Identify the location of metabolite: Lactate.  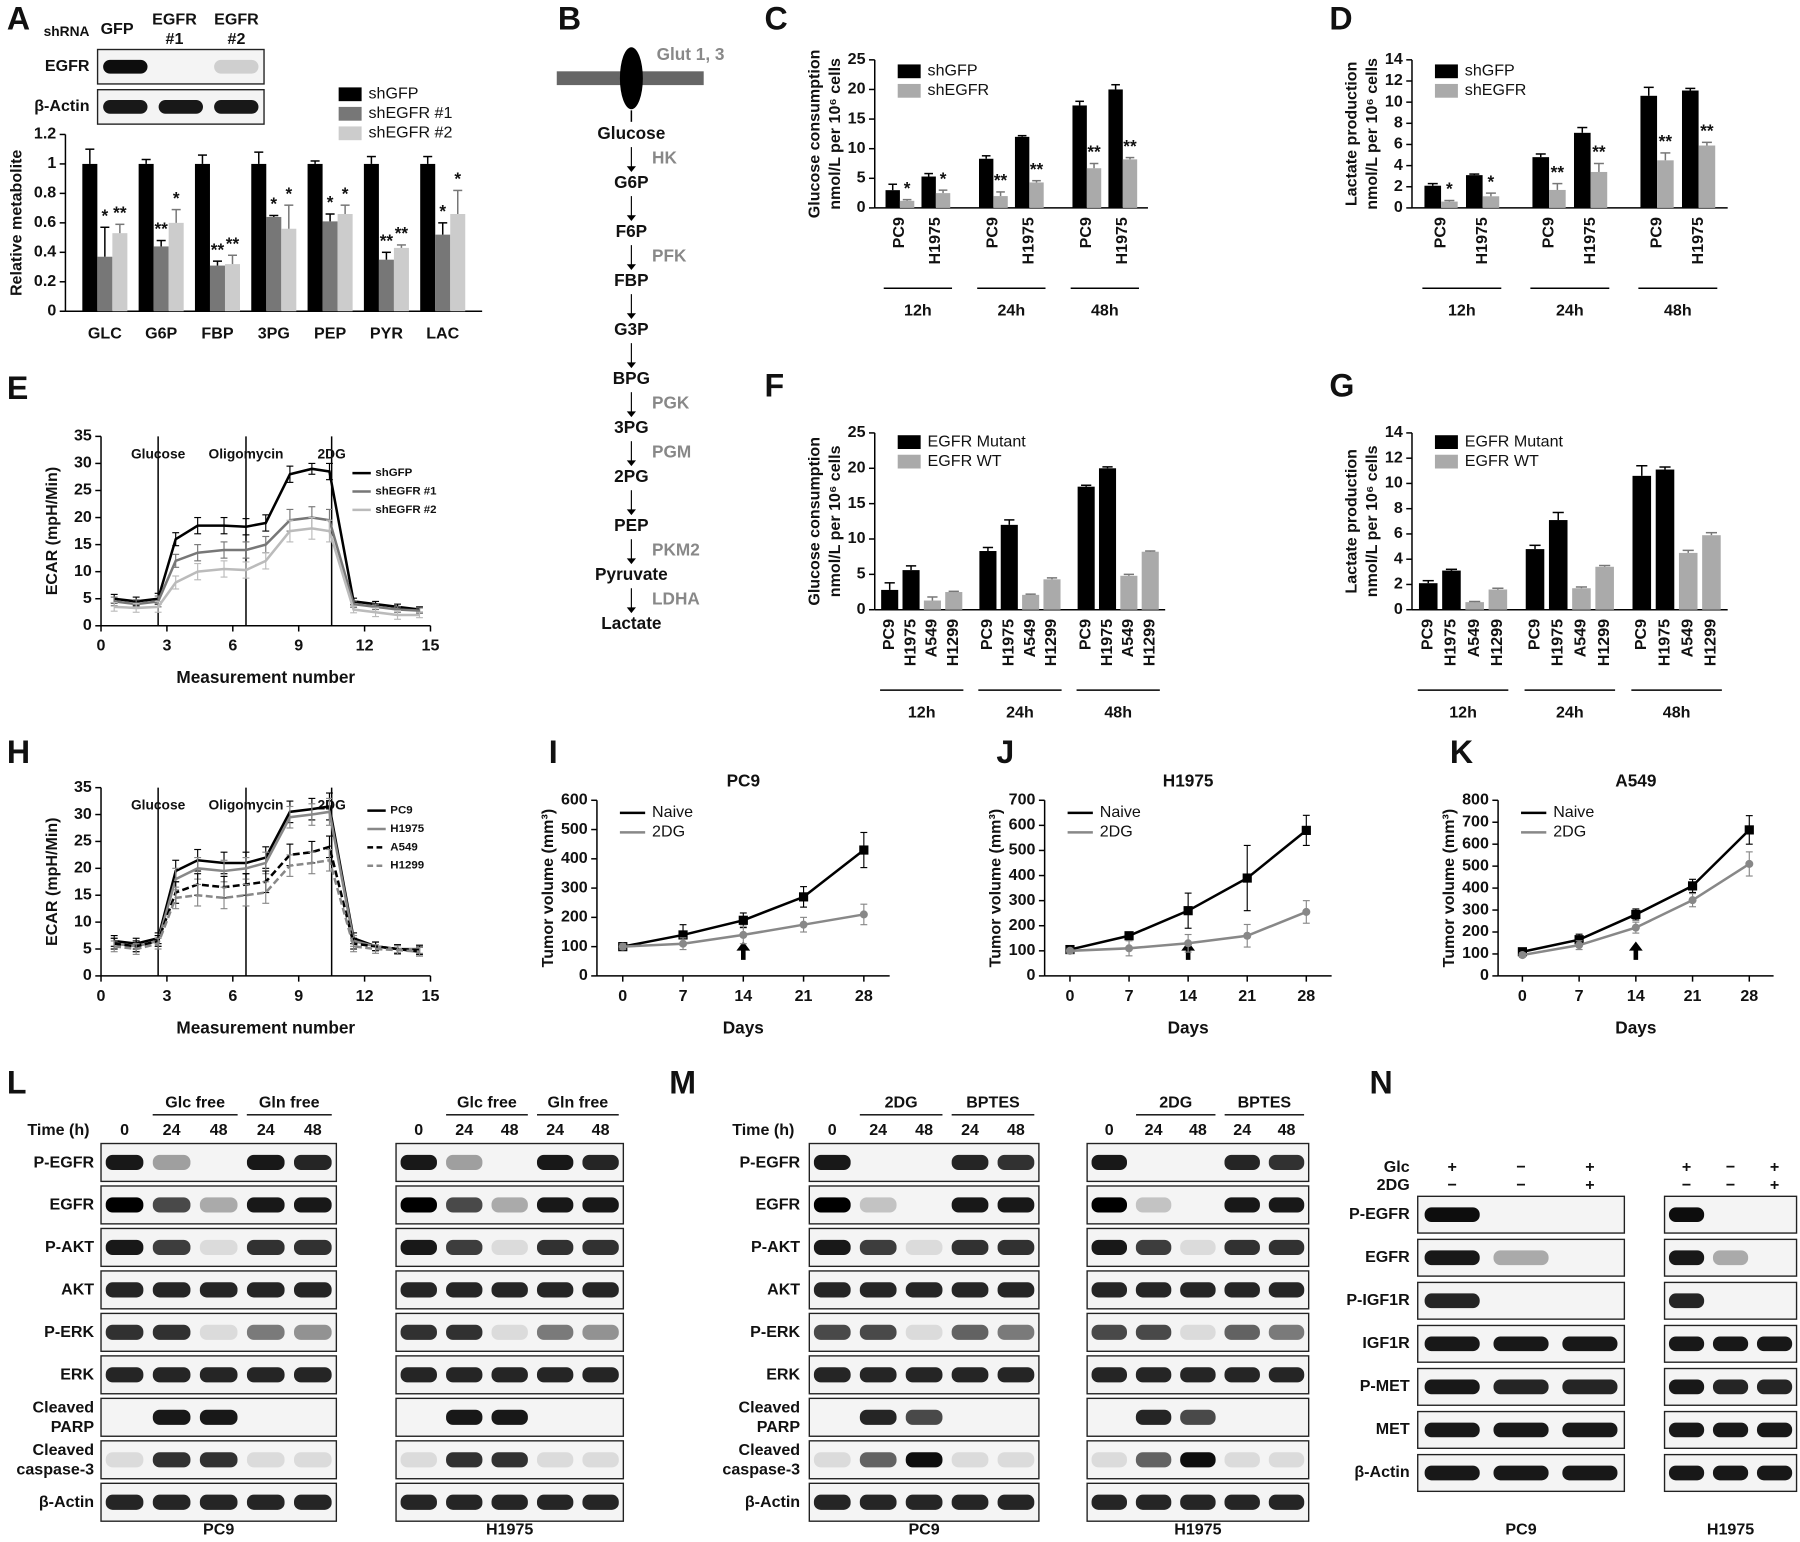
(631, 623).